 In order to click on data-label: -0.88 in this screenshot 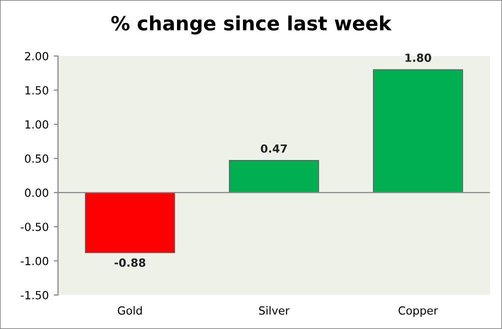, I will do `click(130, 262)`.